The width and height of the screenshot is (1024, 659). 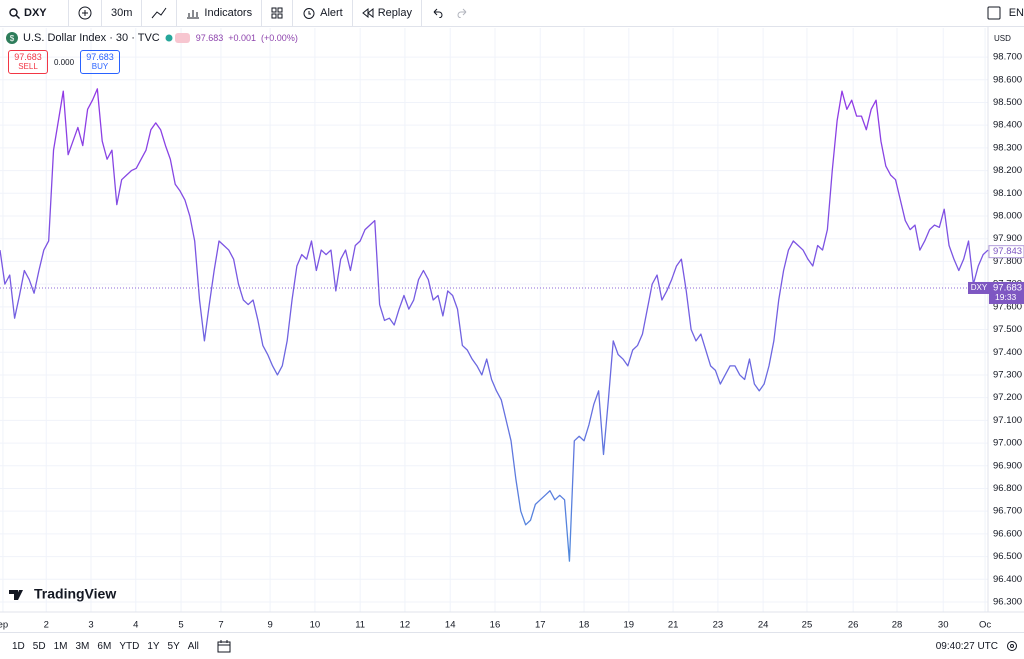 What do you see at coordinates (28, 57) in the screenshot?
I see `sell-price: 97.683` at bounding box center [28, 57].